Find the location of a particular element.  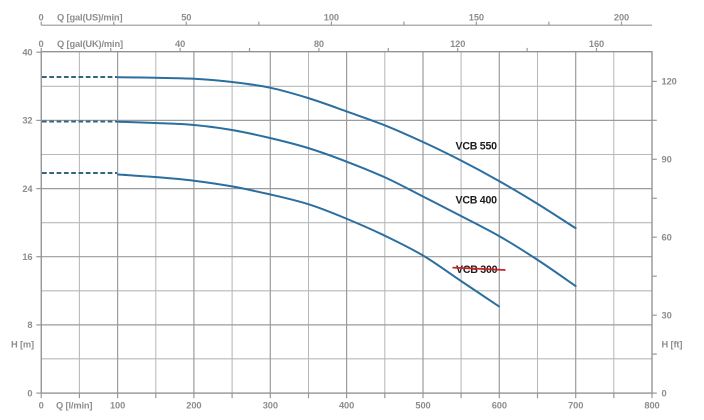

svg-text: Q [gal(US)/min] is located at coordinates (89, 18).